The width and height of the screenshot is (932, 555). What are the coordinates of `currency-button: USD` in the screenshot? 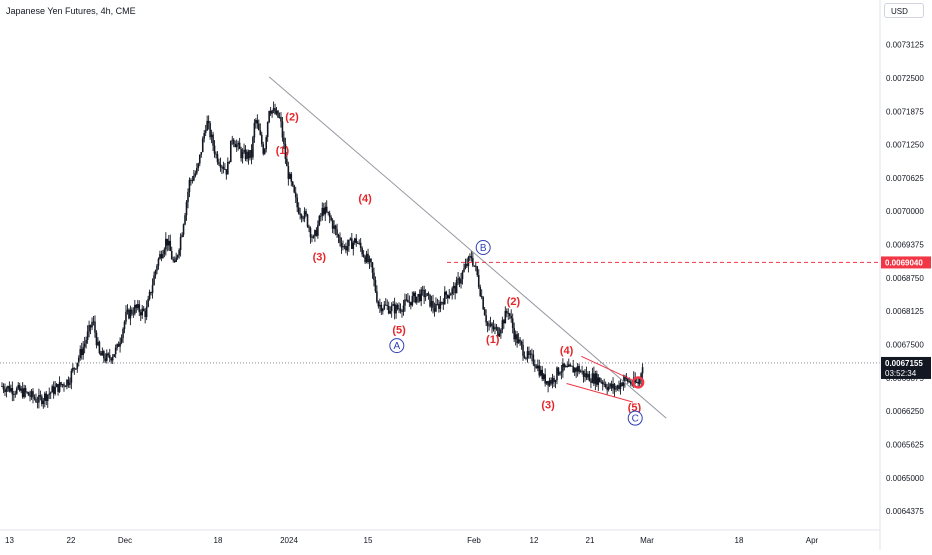 It's located at (904, 10).